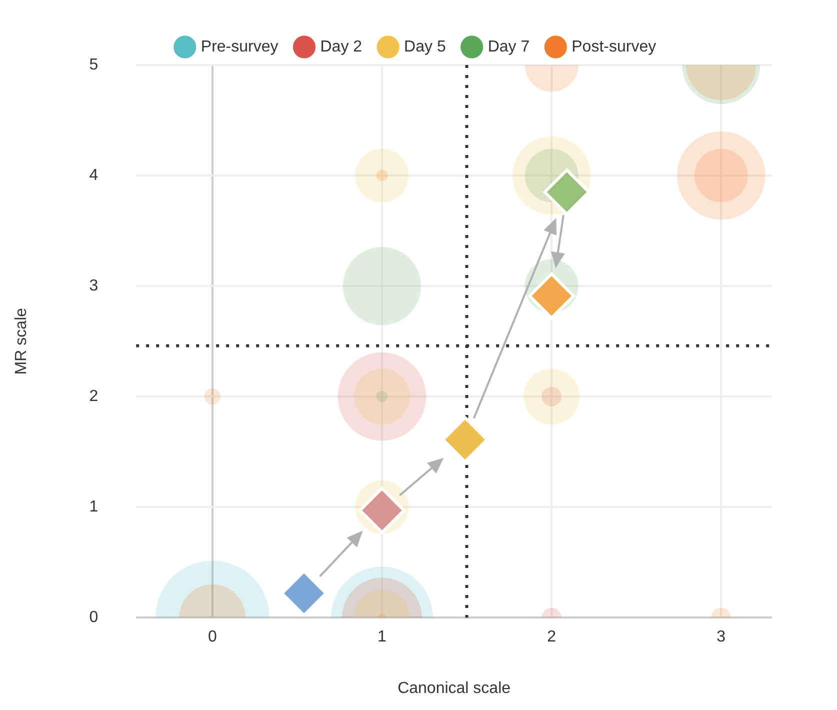 This screenshot has height=710, width=837. Describe the element at coordinates (239, 47) in the screenshot. I see `legend-label: Pre-survey` at that location.